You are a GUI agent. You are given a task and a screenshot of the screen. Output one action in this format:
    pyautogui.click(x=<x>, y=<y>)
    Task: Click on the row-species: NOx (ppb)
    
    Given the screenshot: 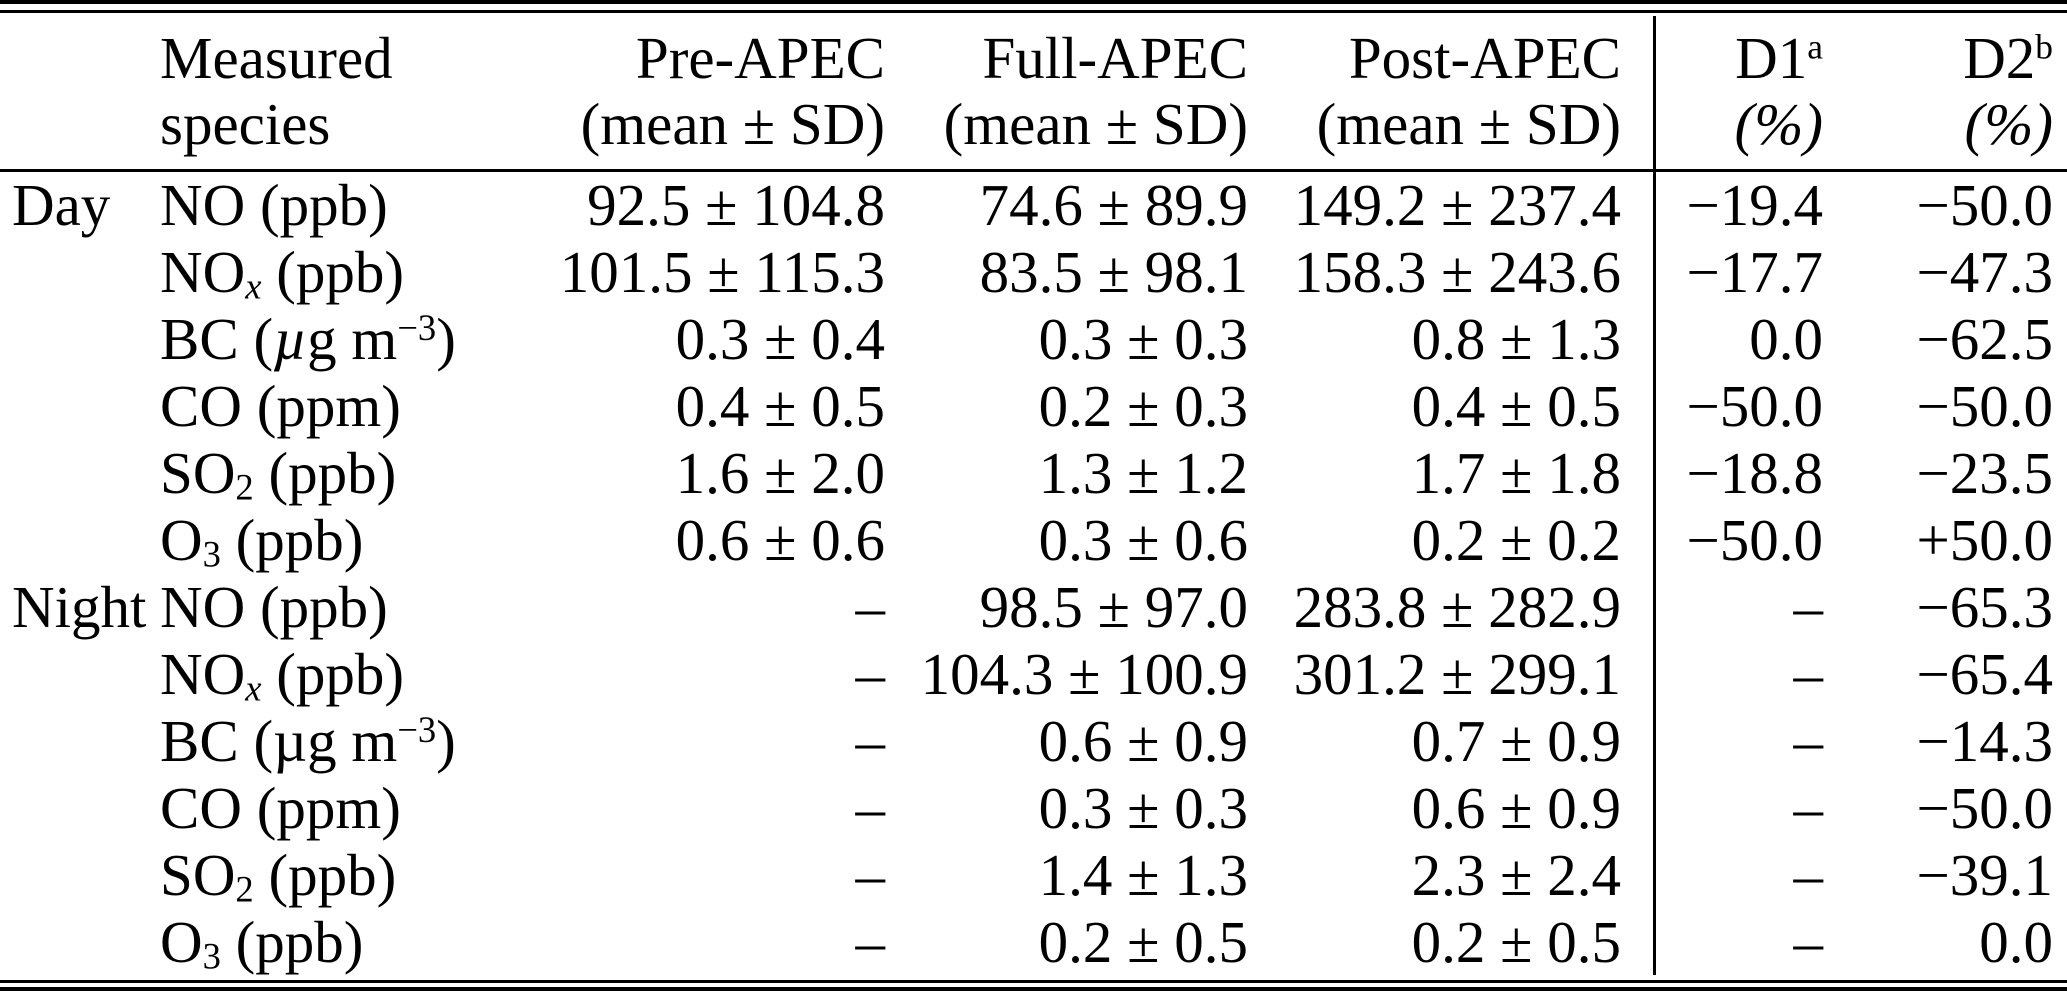 What is the action you would take?
    pyautogui.click(x=320, y=674)
    